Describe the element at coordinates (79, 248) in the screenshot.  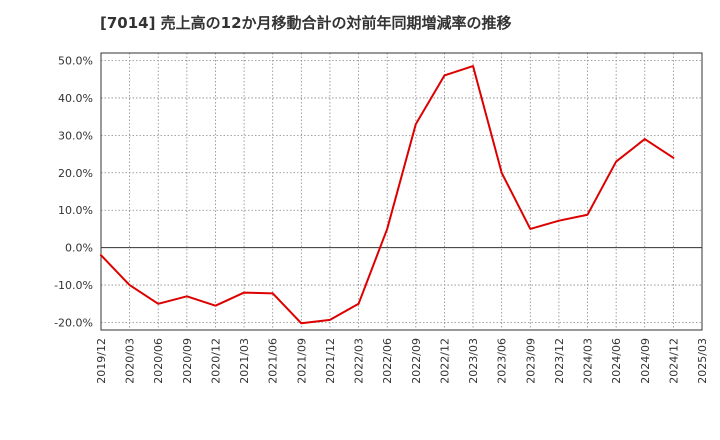
I see `y-tick-label: 0.0%` at that location.